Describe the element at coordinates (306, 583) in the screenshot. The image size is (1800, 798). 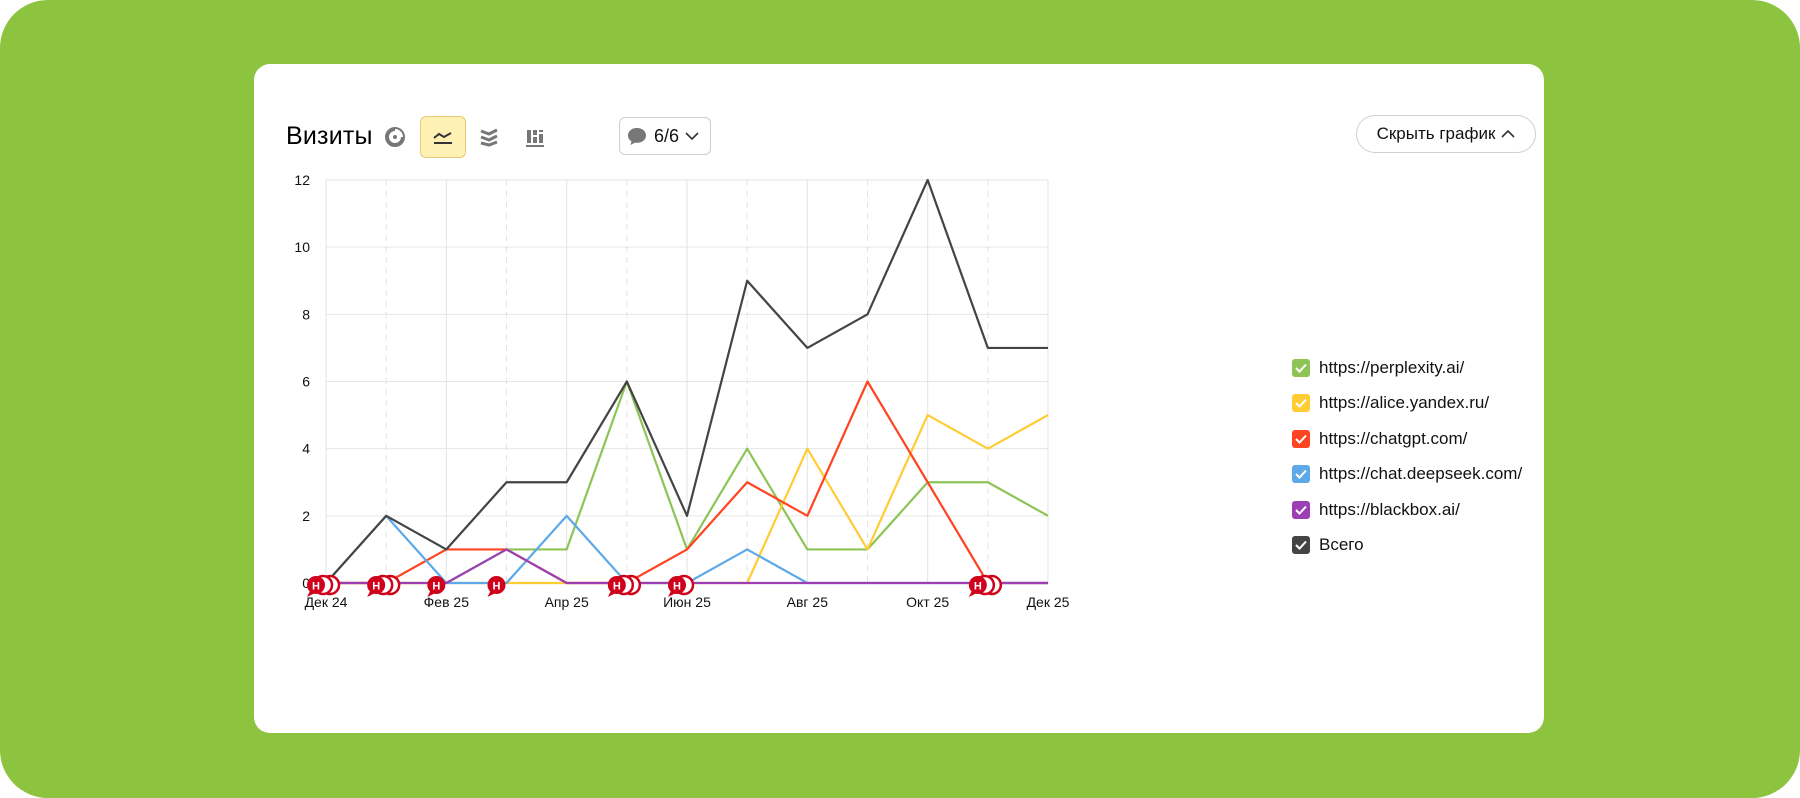
I see `y-tick-label: 0` at that location.